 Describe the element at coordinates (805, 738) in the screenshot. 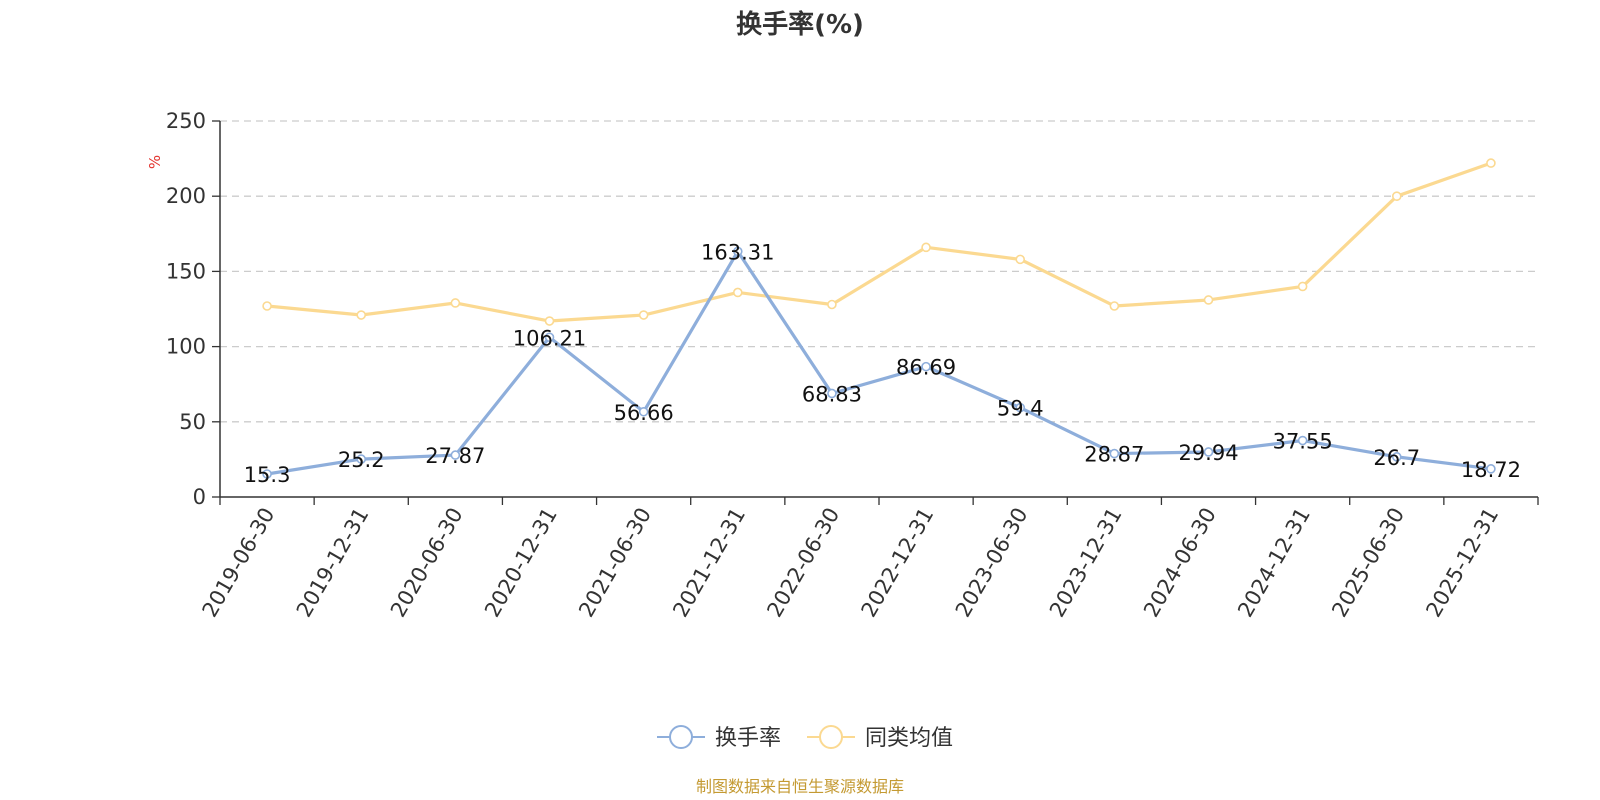

I see `legend: 换手率 同类均值` at that location.